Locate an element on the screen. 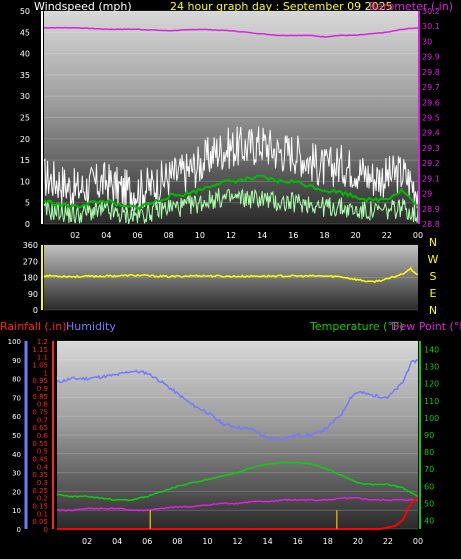 This screenshot has width=461, height=559. windspeed-tick-label: 25 is located at coordinates (25, 118).